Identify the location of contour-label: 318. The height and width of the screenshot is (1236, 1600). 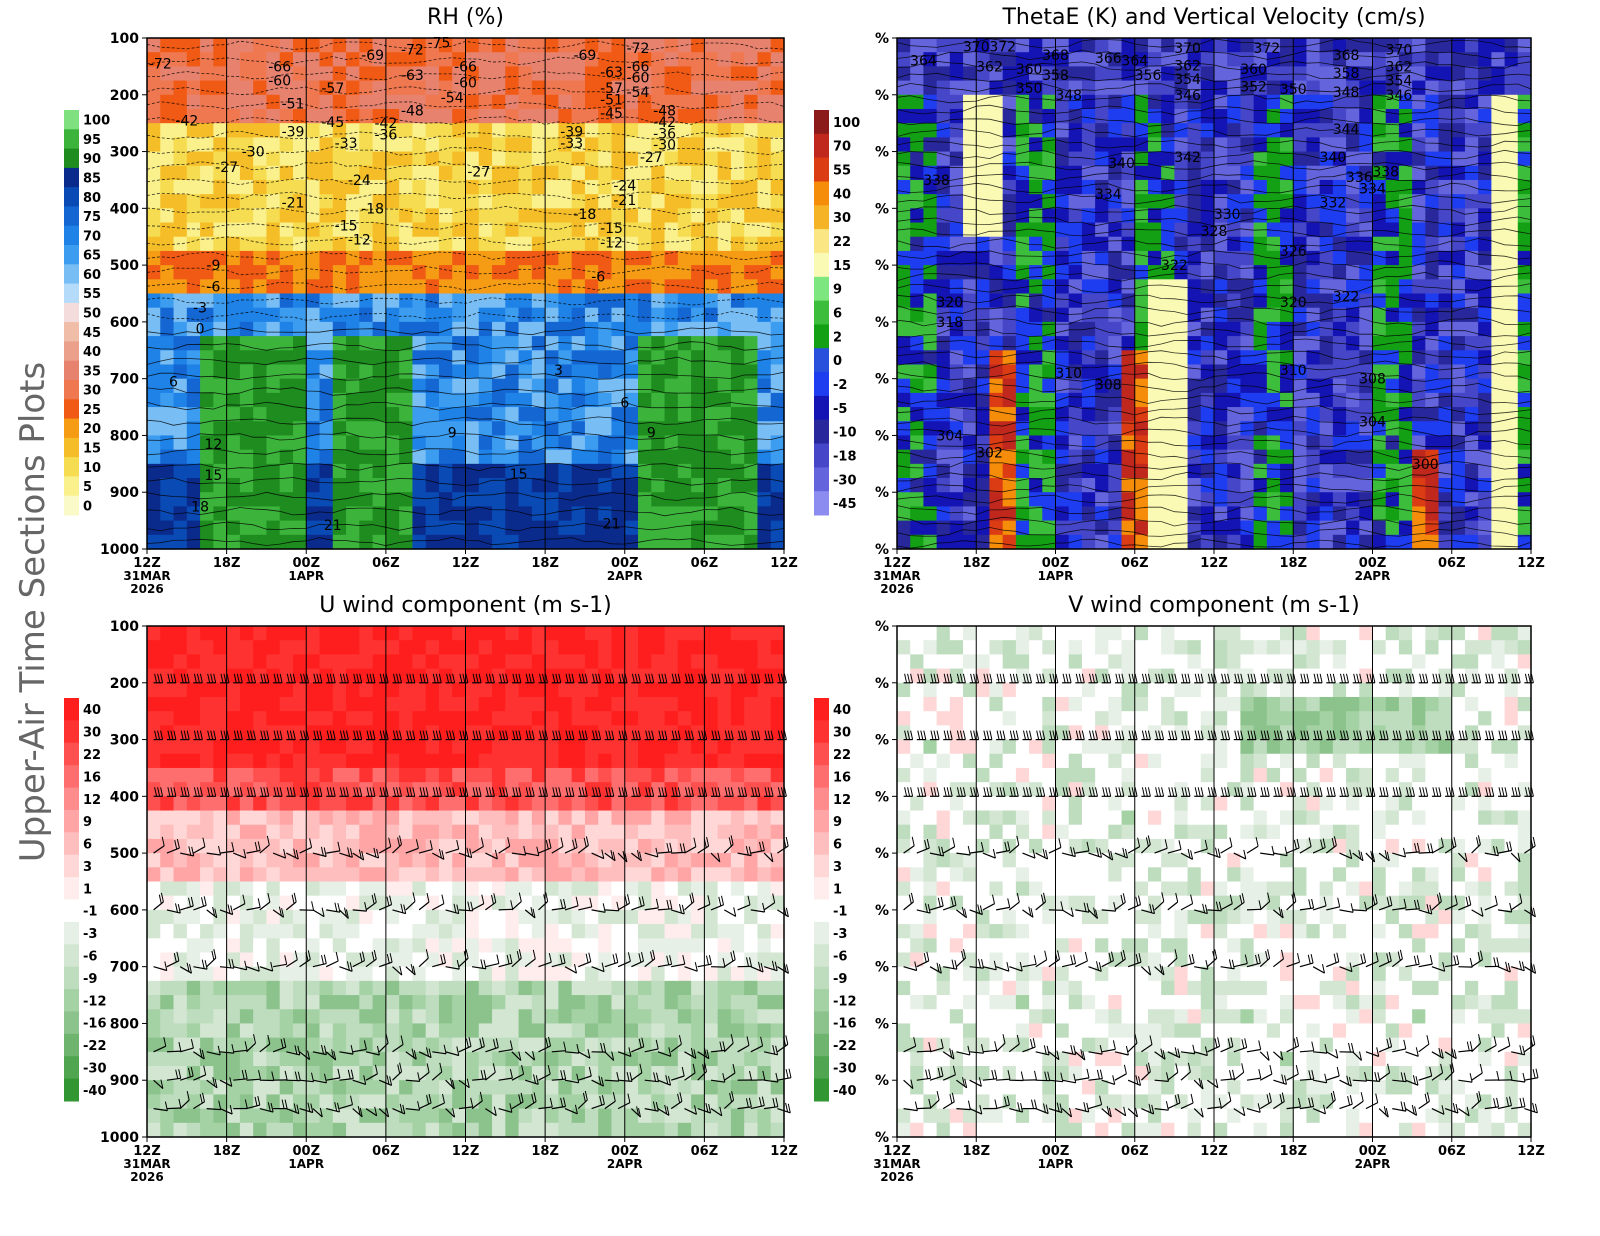
(949, 323).